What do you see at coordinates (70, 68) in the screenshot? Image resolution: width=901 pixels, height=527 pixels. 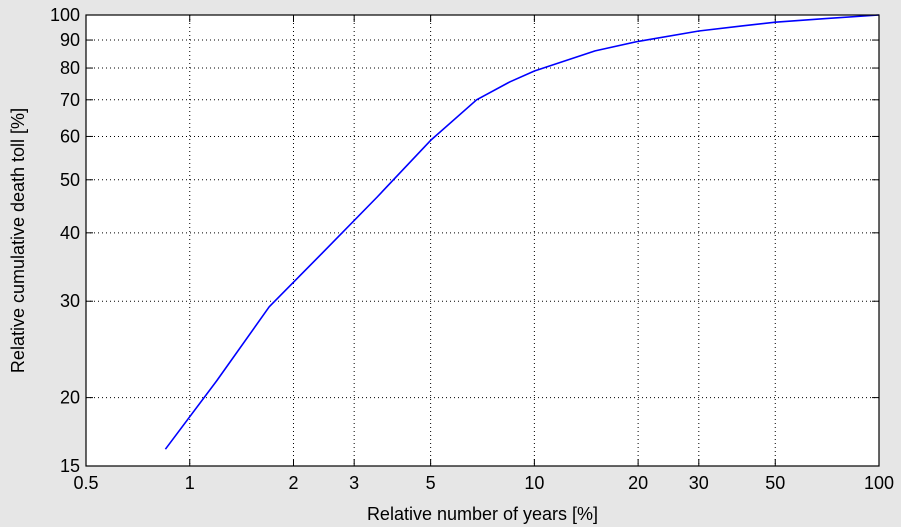 I see `y-tick-label: 80` at bounding box center [70, 68].